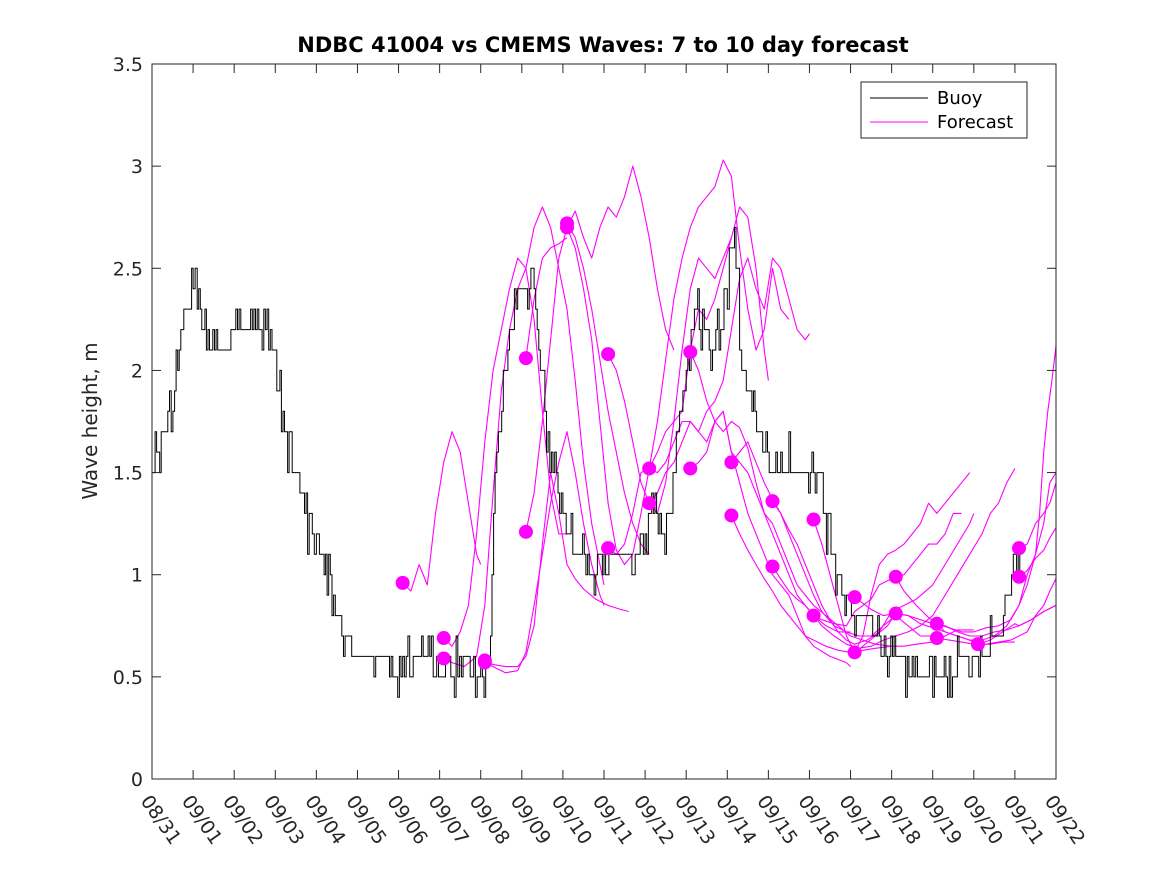  Describe the element at coordinates (128, 474) in the screenshot. I see `y-tick-label: 1.5` at that location.